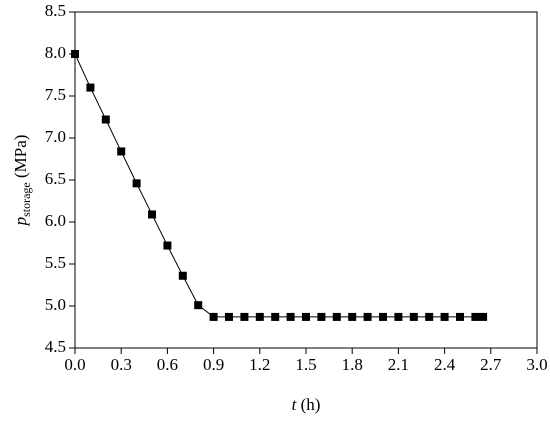 Image resolution: width=550 pixels, height=423 pixels. I want to click on y-label-subscript: storage, so click(26, 199).